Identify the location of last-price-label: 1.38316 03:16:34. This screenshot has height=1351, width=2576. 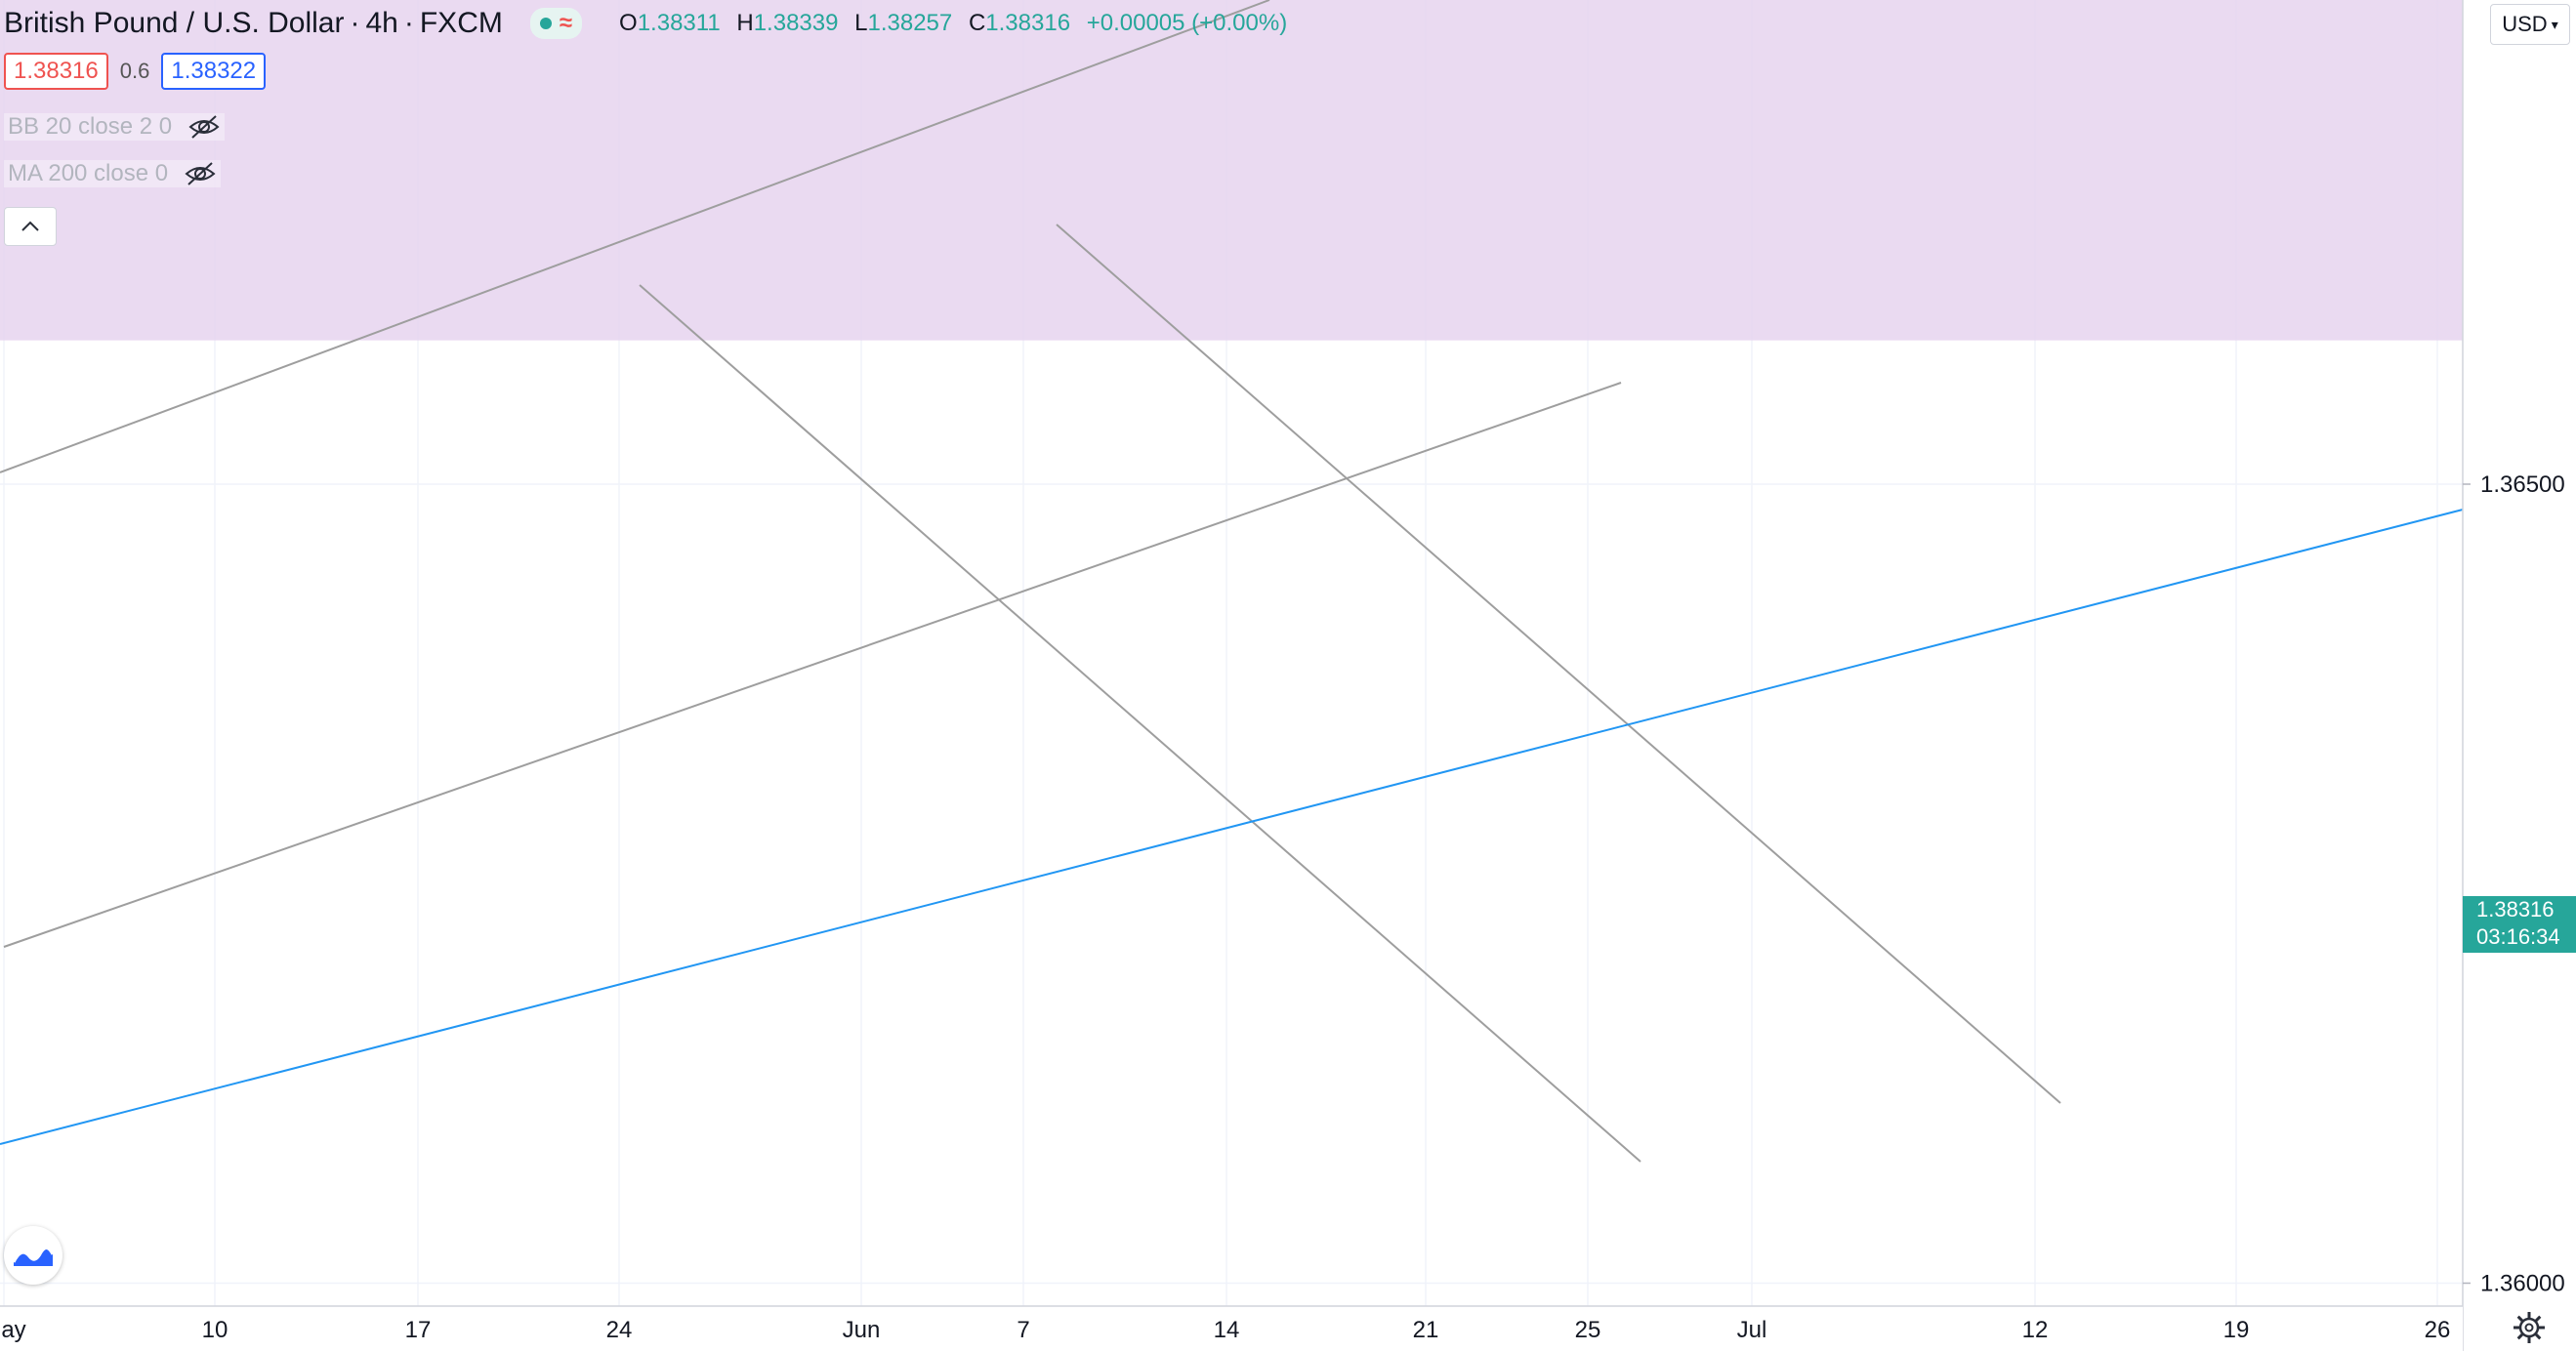
(2519, 924).